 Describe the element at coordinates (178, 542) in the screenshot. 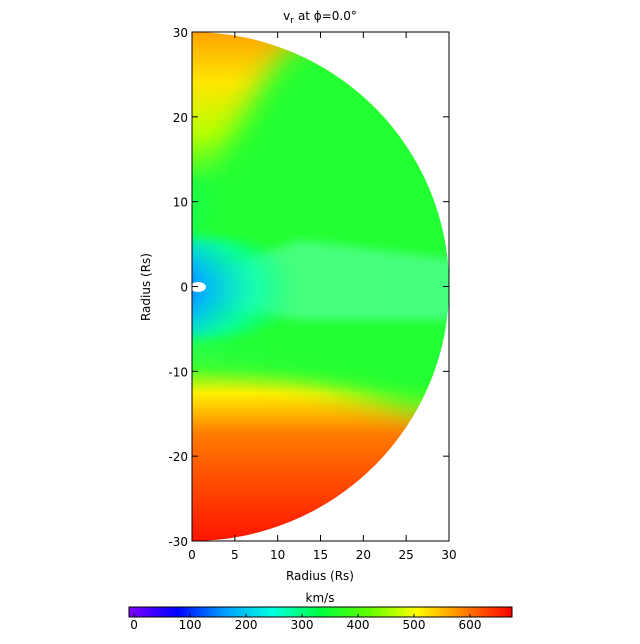

I see `y-tick-label: -30` at that location.